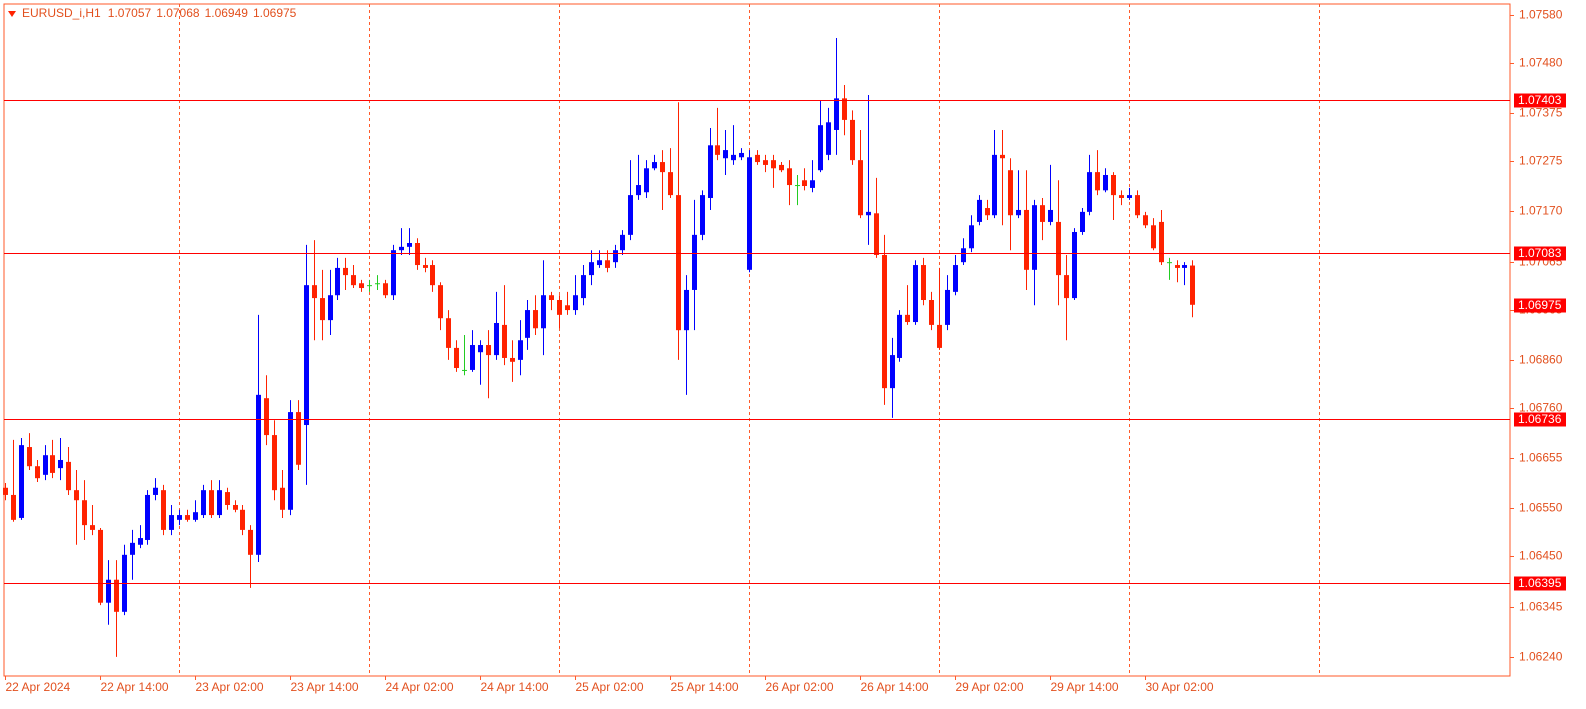 The height and width of the screenshot is (709, 1586). I want to click on symbol: EURUSD_i,H1, so click(61, 13).